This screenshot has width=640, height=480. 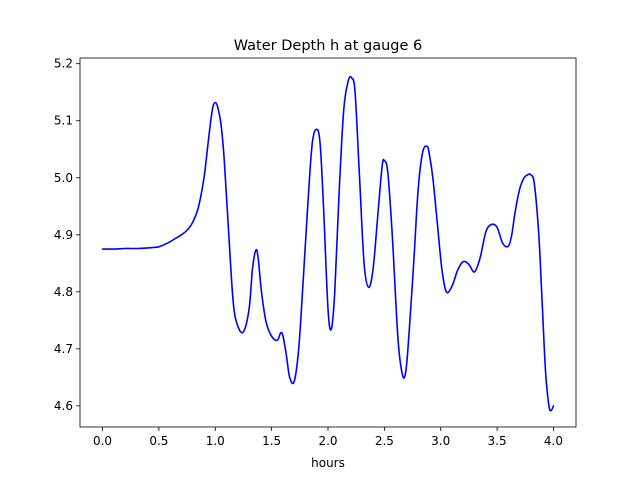 I want to click on y-tick-label: 5.2, so click(x=63, y=64).